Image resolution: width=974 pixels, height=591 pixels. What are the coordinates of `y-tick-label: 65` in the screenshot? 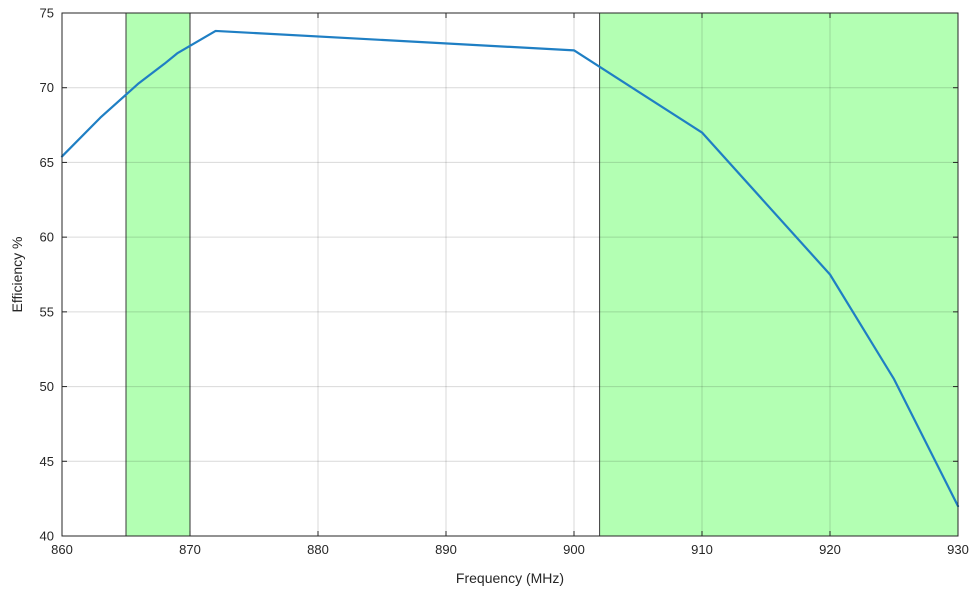 It's located at (47, 162).